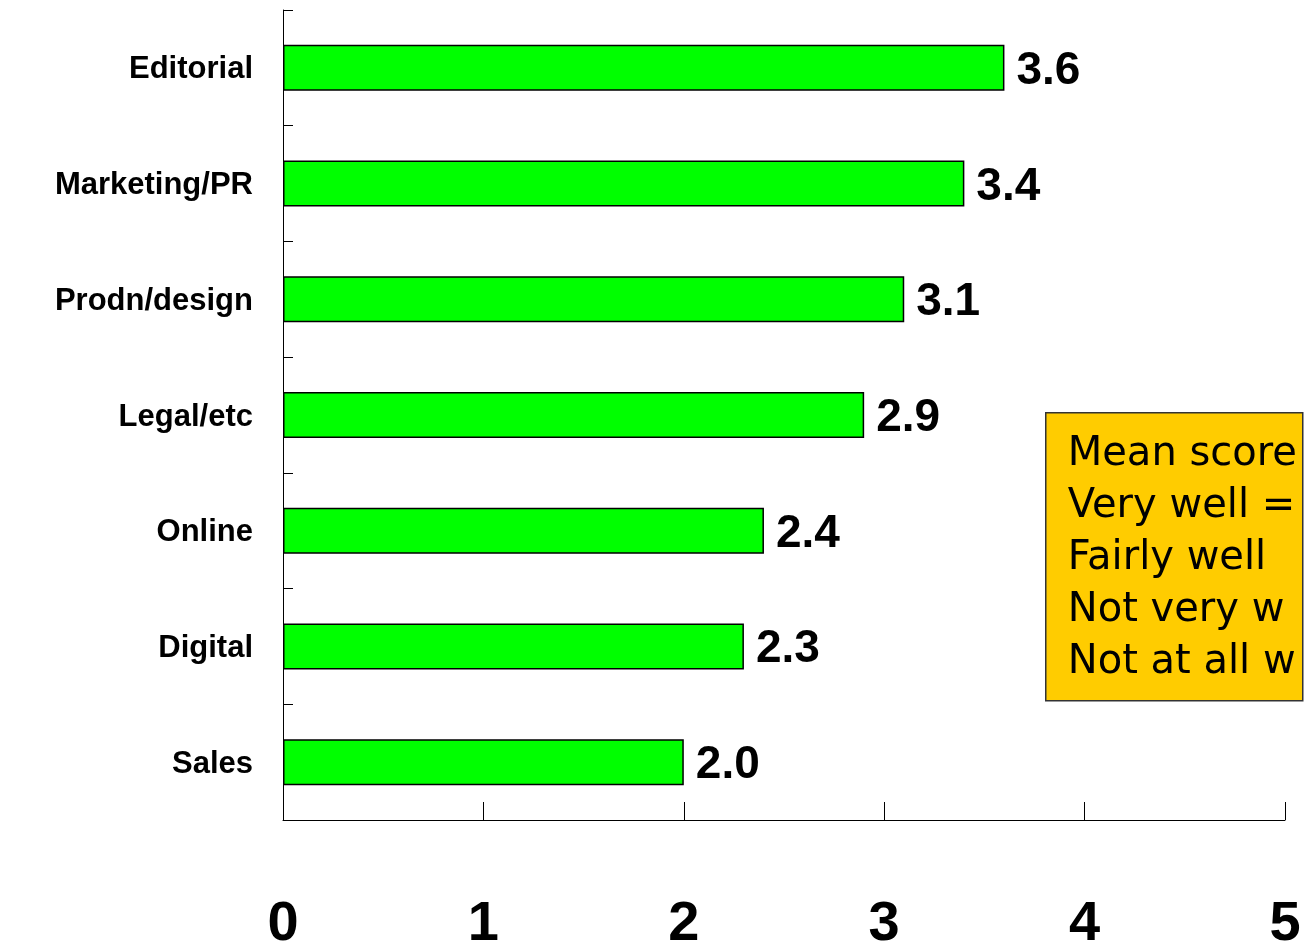 Image resolution: width=1305 pixels, height=943 pixels. I want to click on x-tick-label: 1, so click(483, 915).